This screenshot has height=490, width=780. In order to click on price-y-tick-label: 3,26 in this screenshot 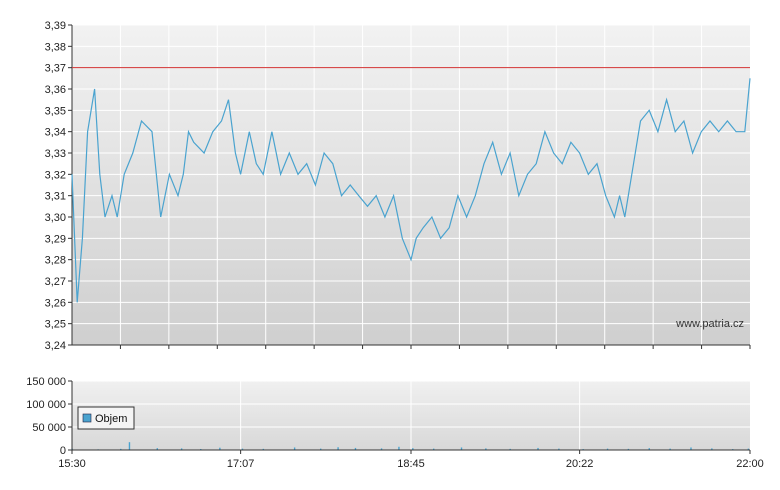, I will do `click(55, 303)`.